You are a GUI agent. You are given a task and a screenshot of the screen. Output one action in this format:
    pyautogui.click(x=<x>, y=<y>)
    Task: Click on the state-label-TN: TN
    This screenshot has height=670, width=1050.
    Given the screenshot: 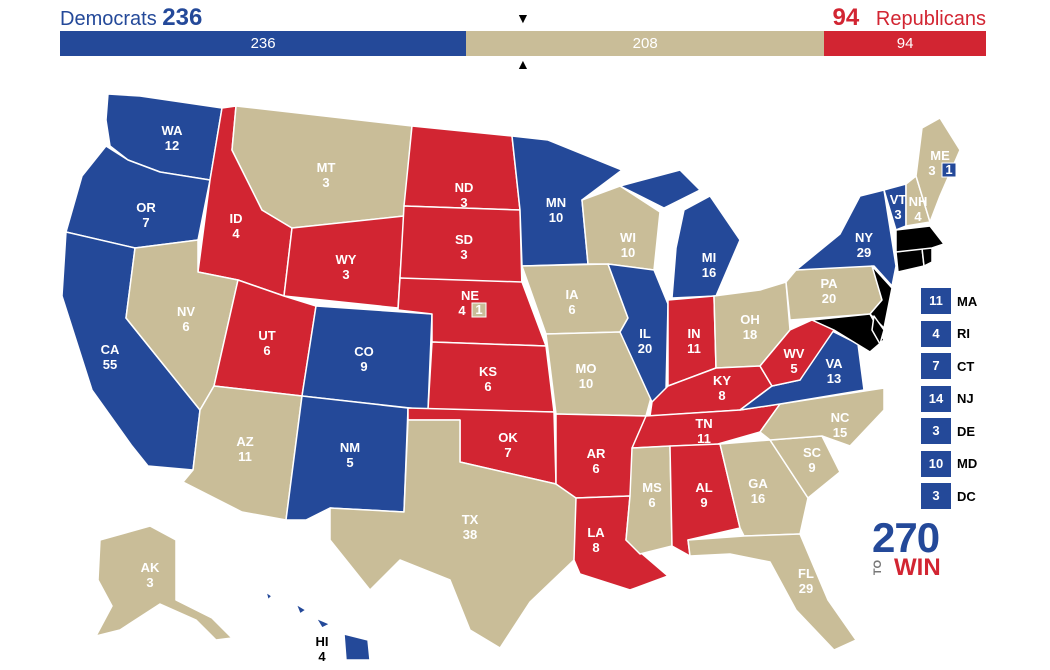 What is the action you would take?
    pyautogui.click(x=703, y=423)
    